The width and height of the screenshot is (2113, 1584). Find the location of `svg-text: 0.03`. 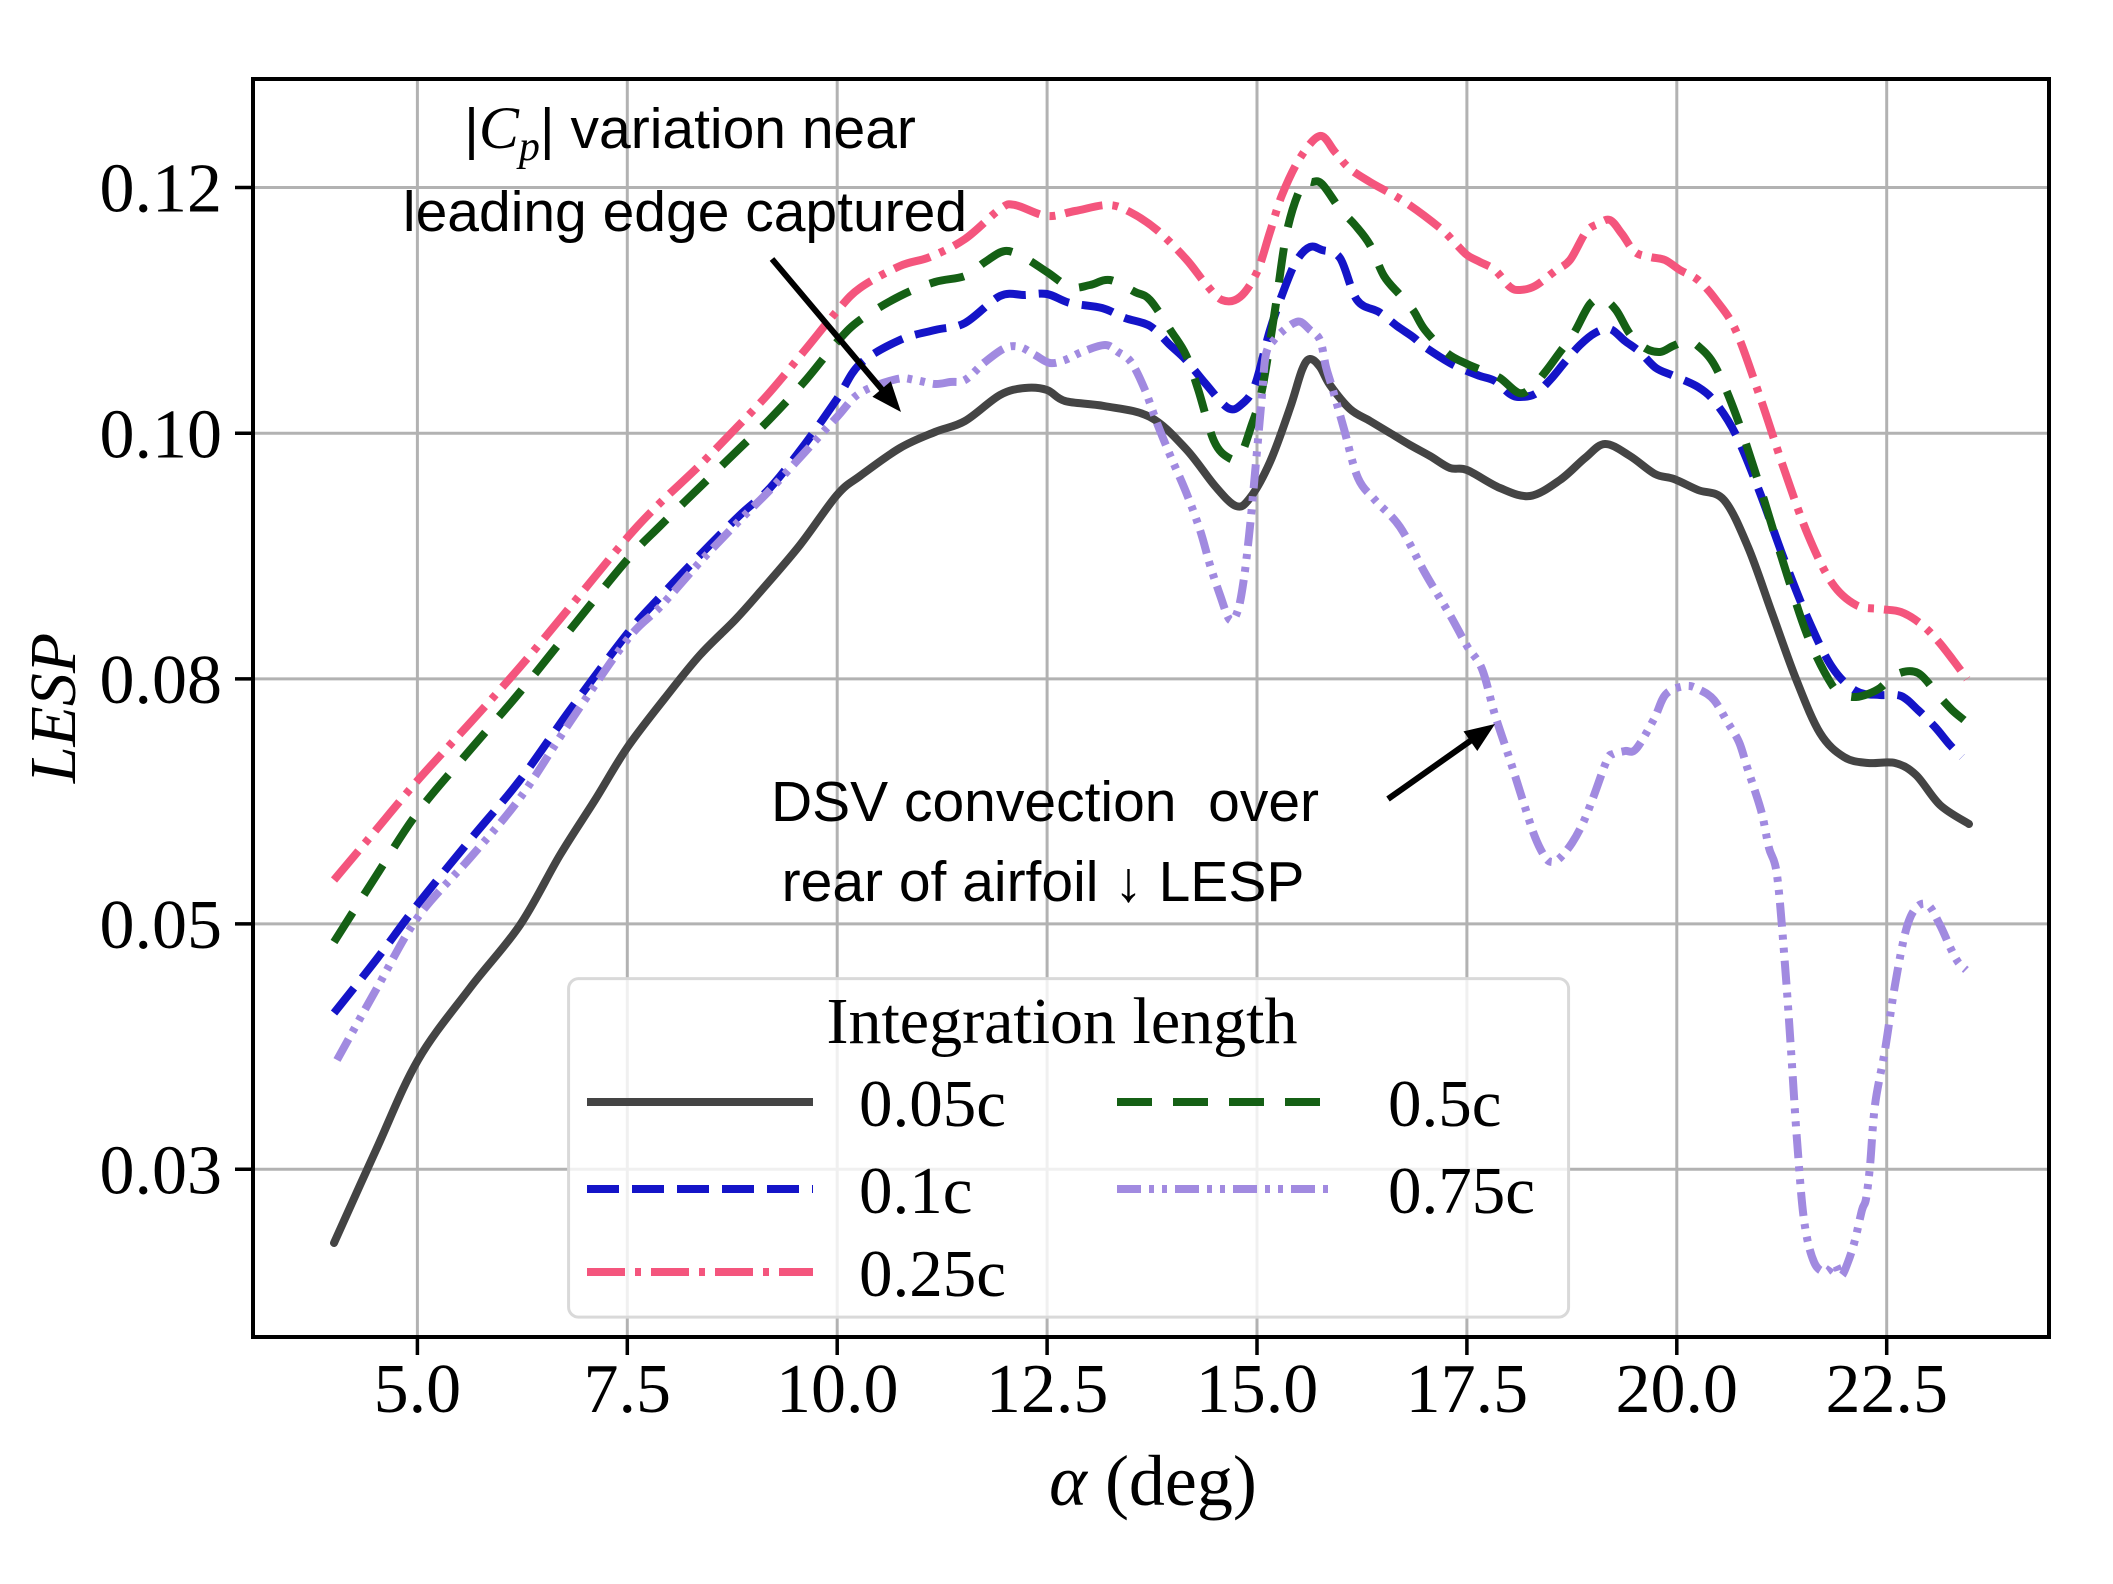

svg-text: 0.03 is located at coordinates (161, 1170).